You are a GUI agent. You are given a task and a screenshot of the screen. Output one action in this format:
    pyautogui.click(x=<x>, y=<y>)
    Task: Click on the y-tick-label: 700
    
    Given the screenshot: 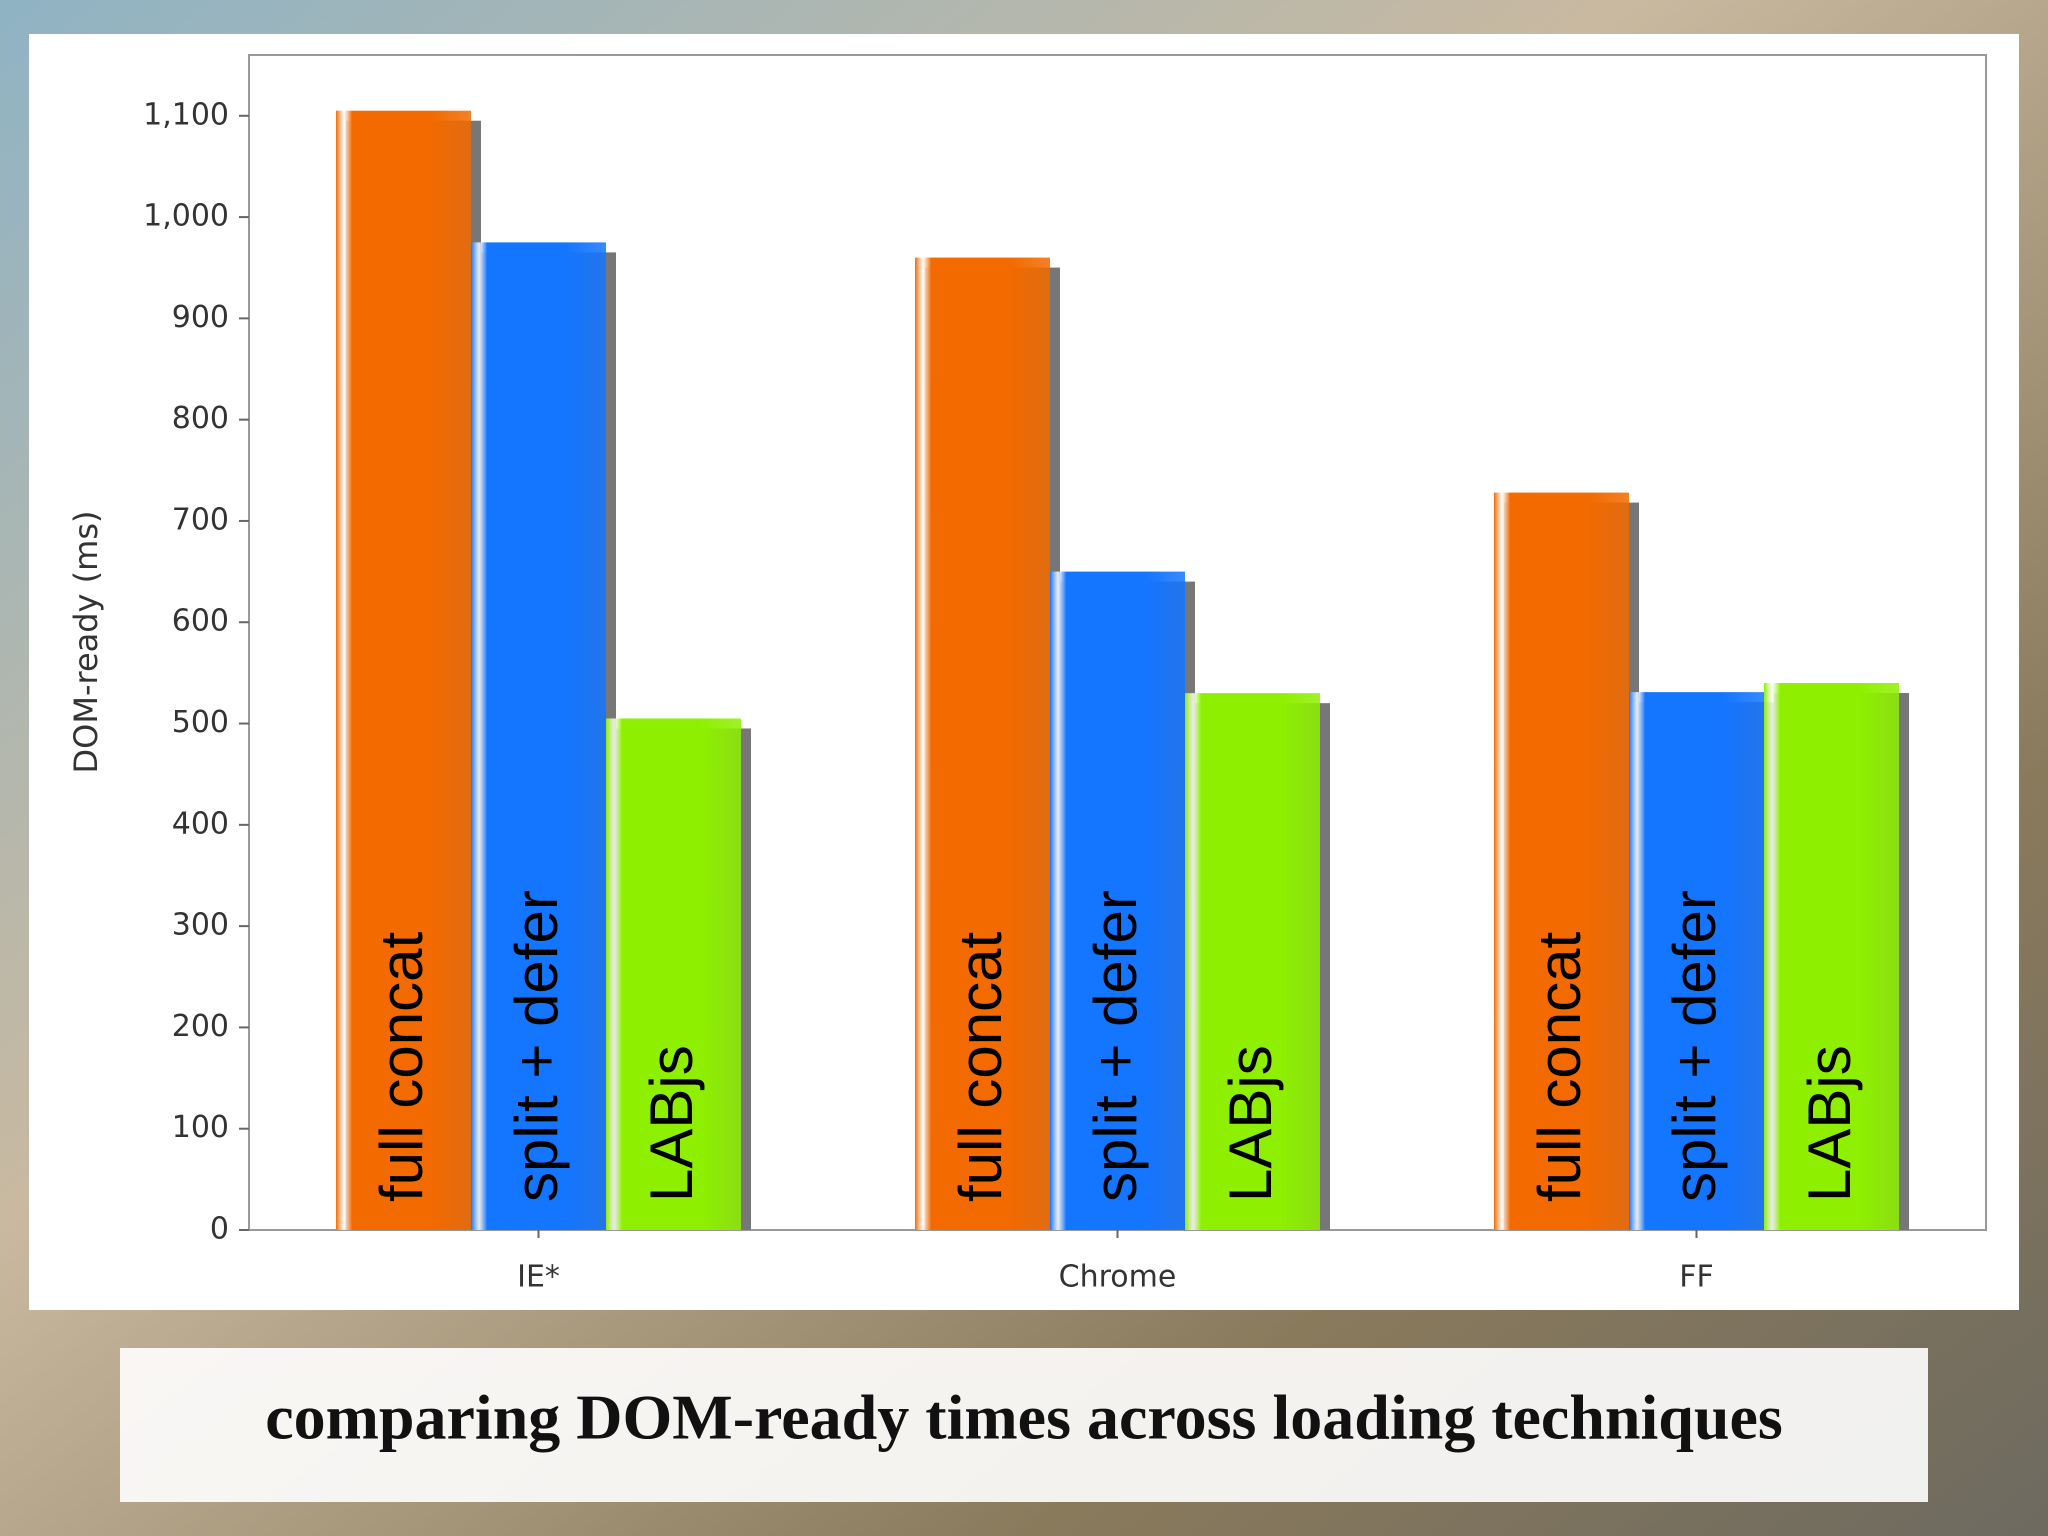 What is the action you would take?
    pyautogui.click(x=200, y=519)
    